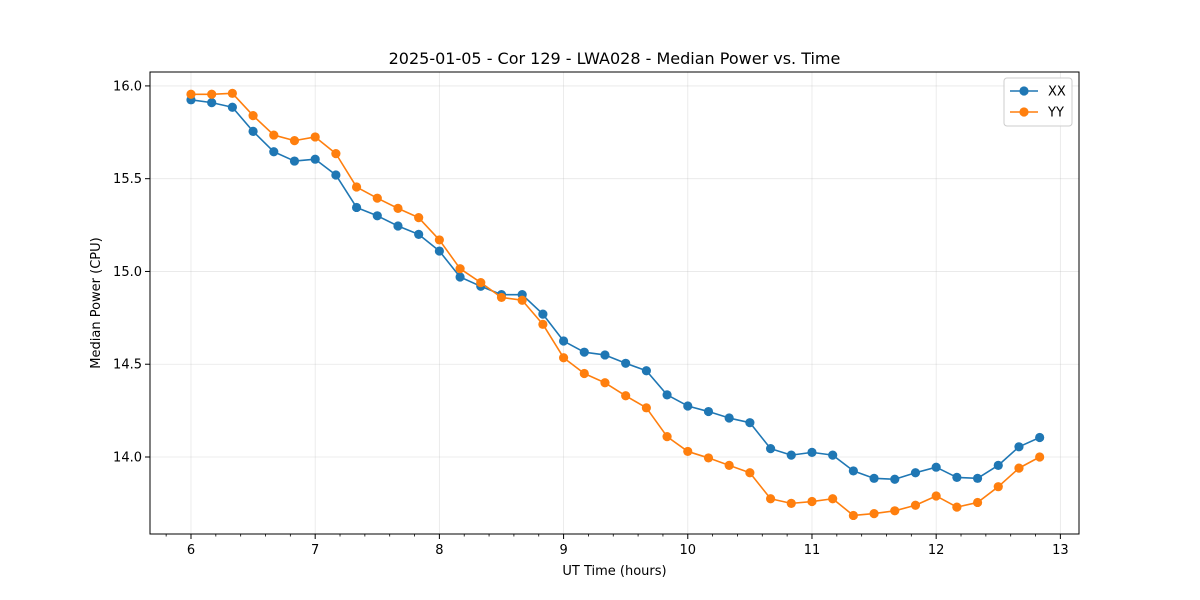  What do you see at coordinates (1024, 91) in the screenshot?
I see `legend-marker-xx` at bounding box center [1024, 91].